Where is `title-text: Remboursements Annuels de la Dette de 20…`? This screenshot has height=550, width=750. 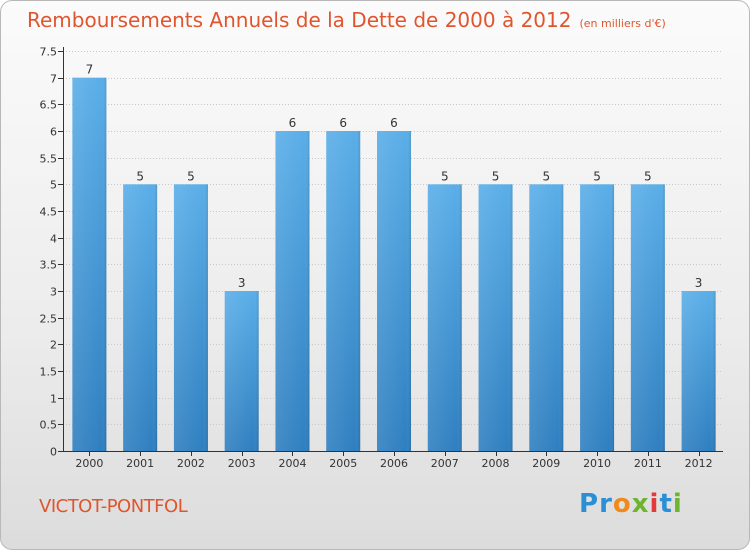 title-text: Remboursements Annuels de la Dette de 20… is located at coordinates (299, 20).